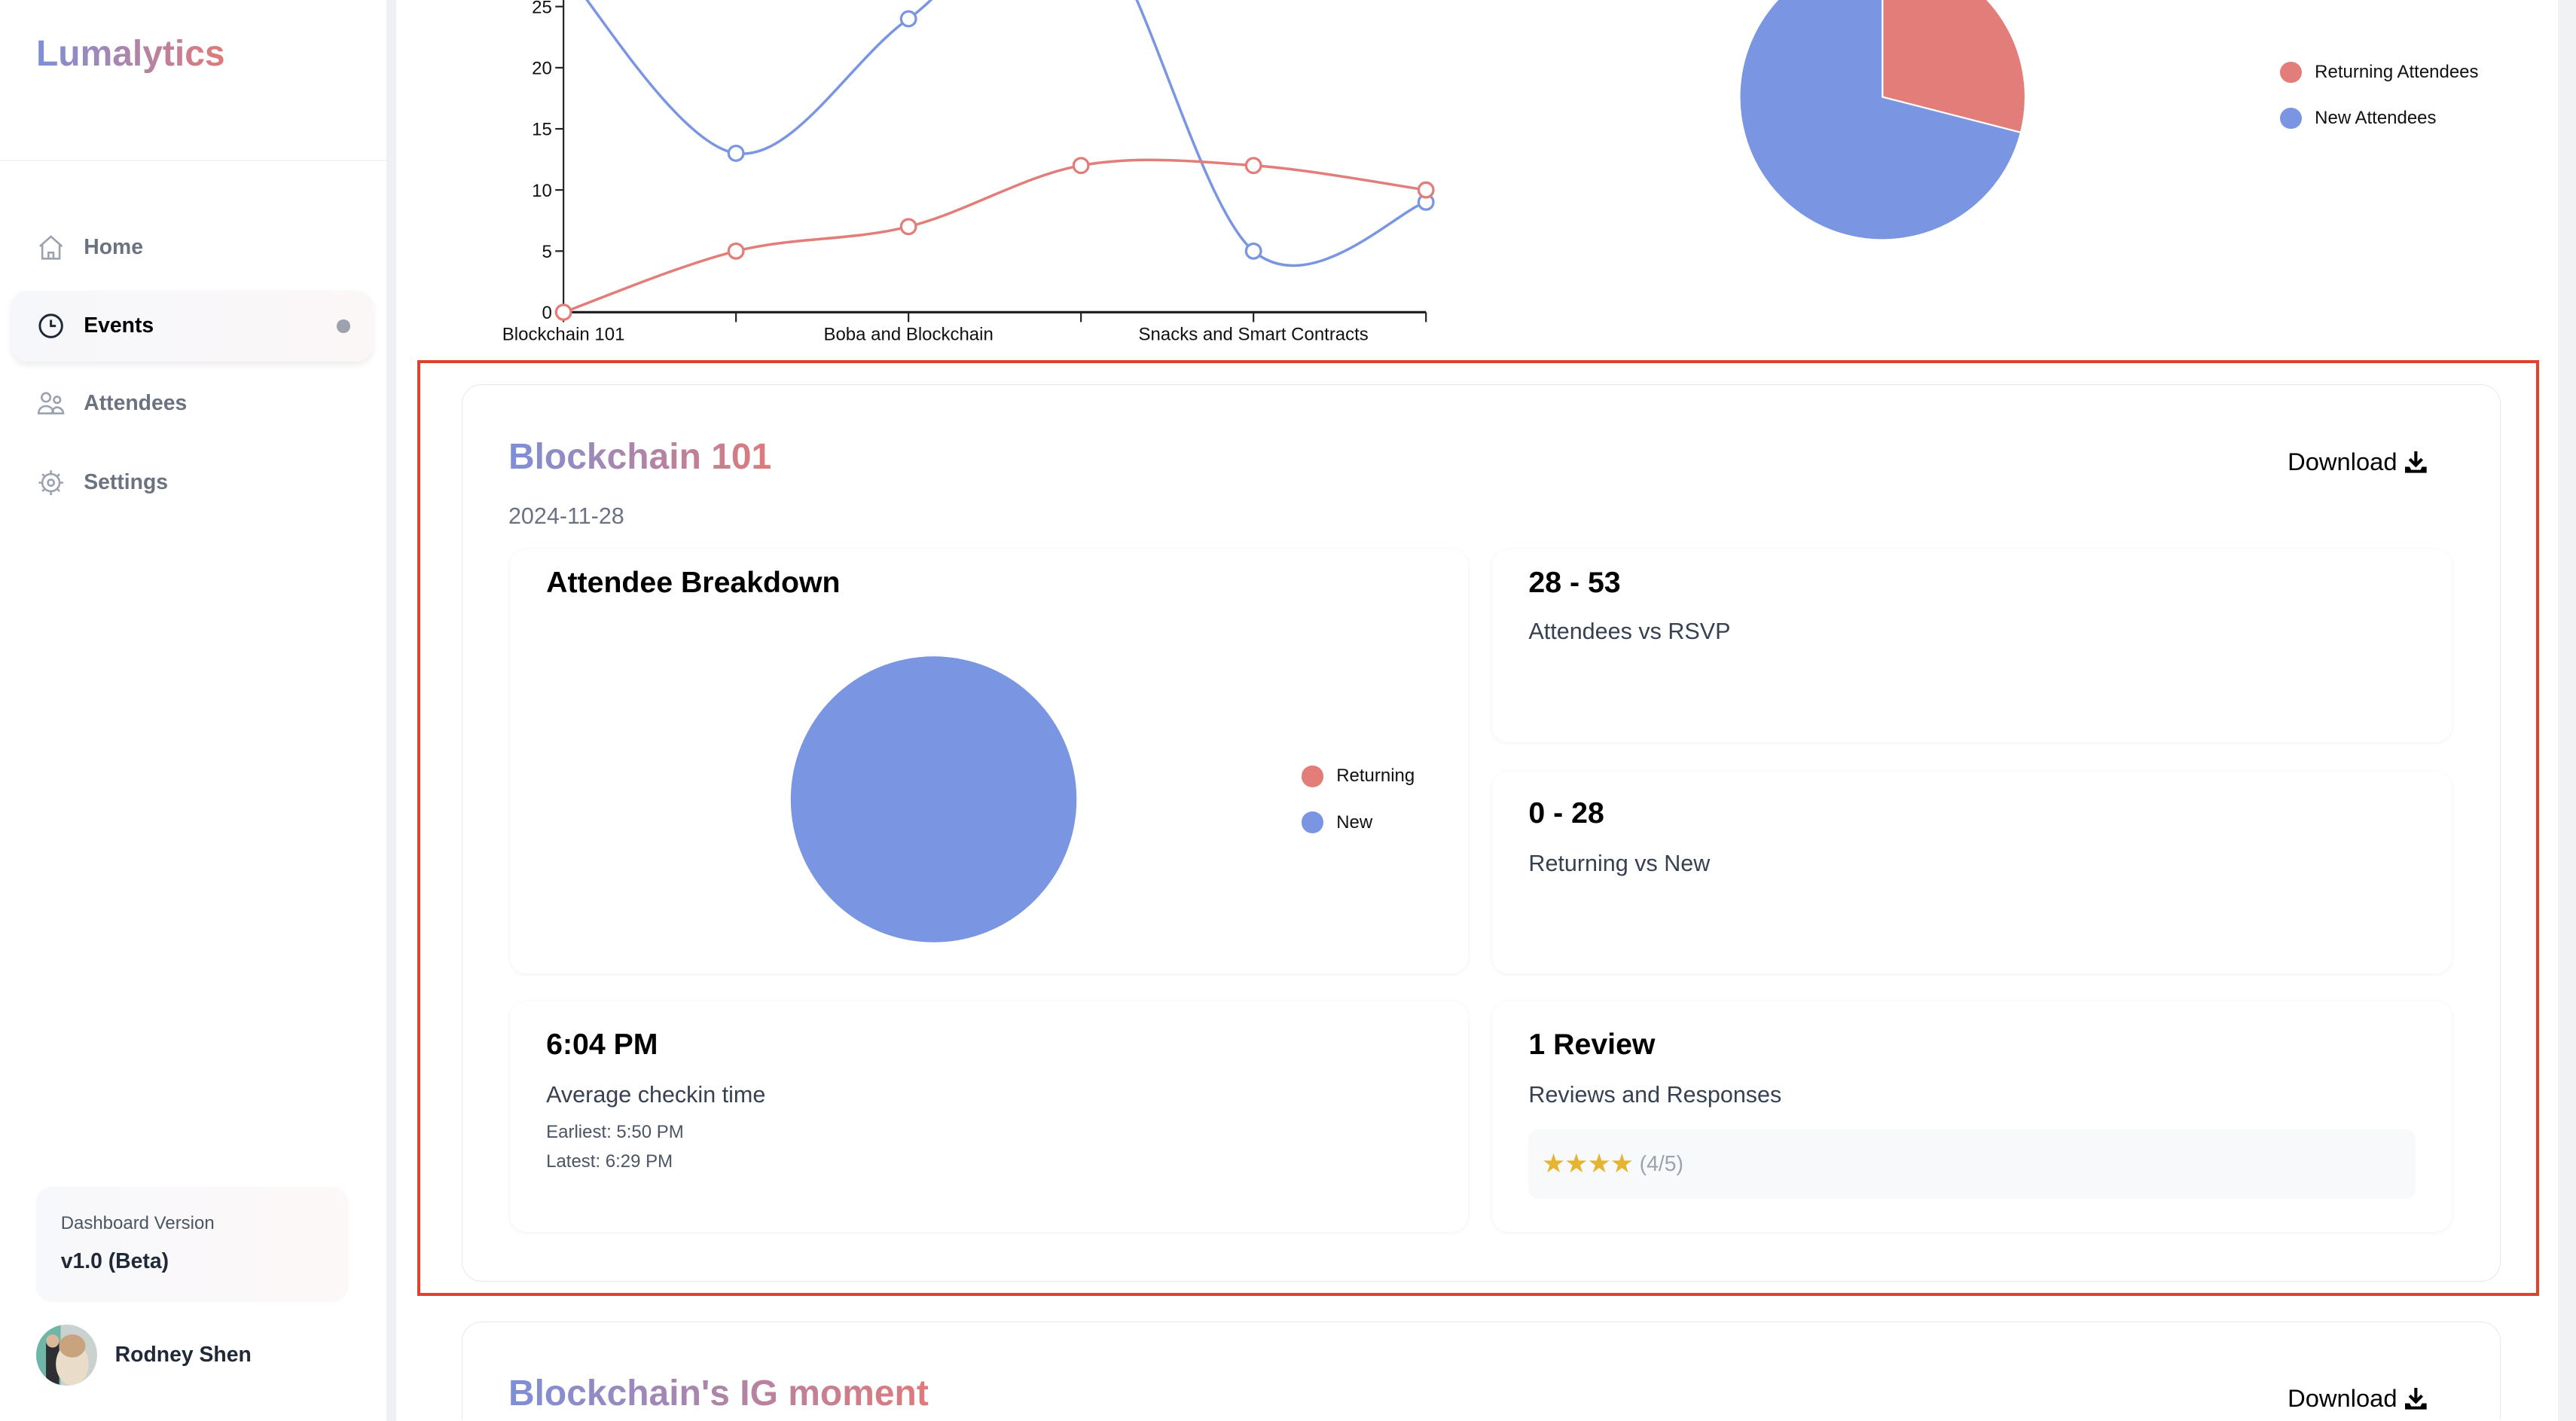 The image size is (2576, 1421). I want to click on sidebar-item-attendees: Attendees, so click(192, 403).